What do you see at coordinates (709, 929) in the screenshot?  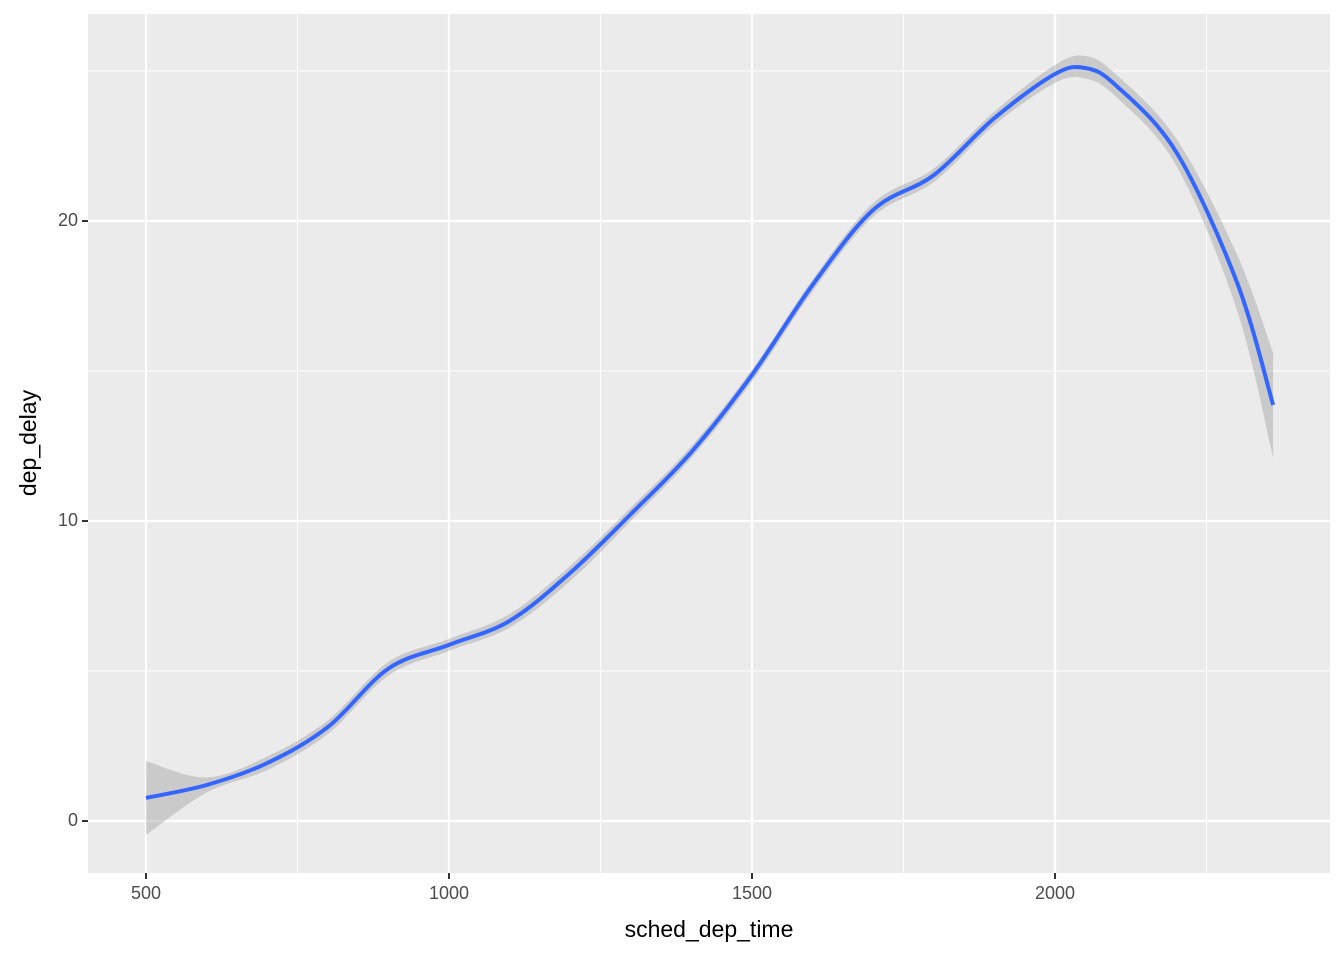 I see `x-axis-title: sched_dep_time` at bounding box center [709, 929].